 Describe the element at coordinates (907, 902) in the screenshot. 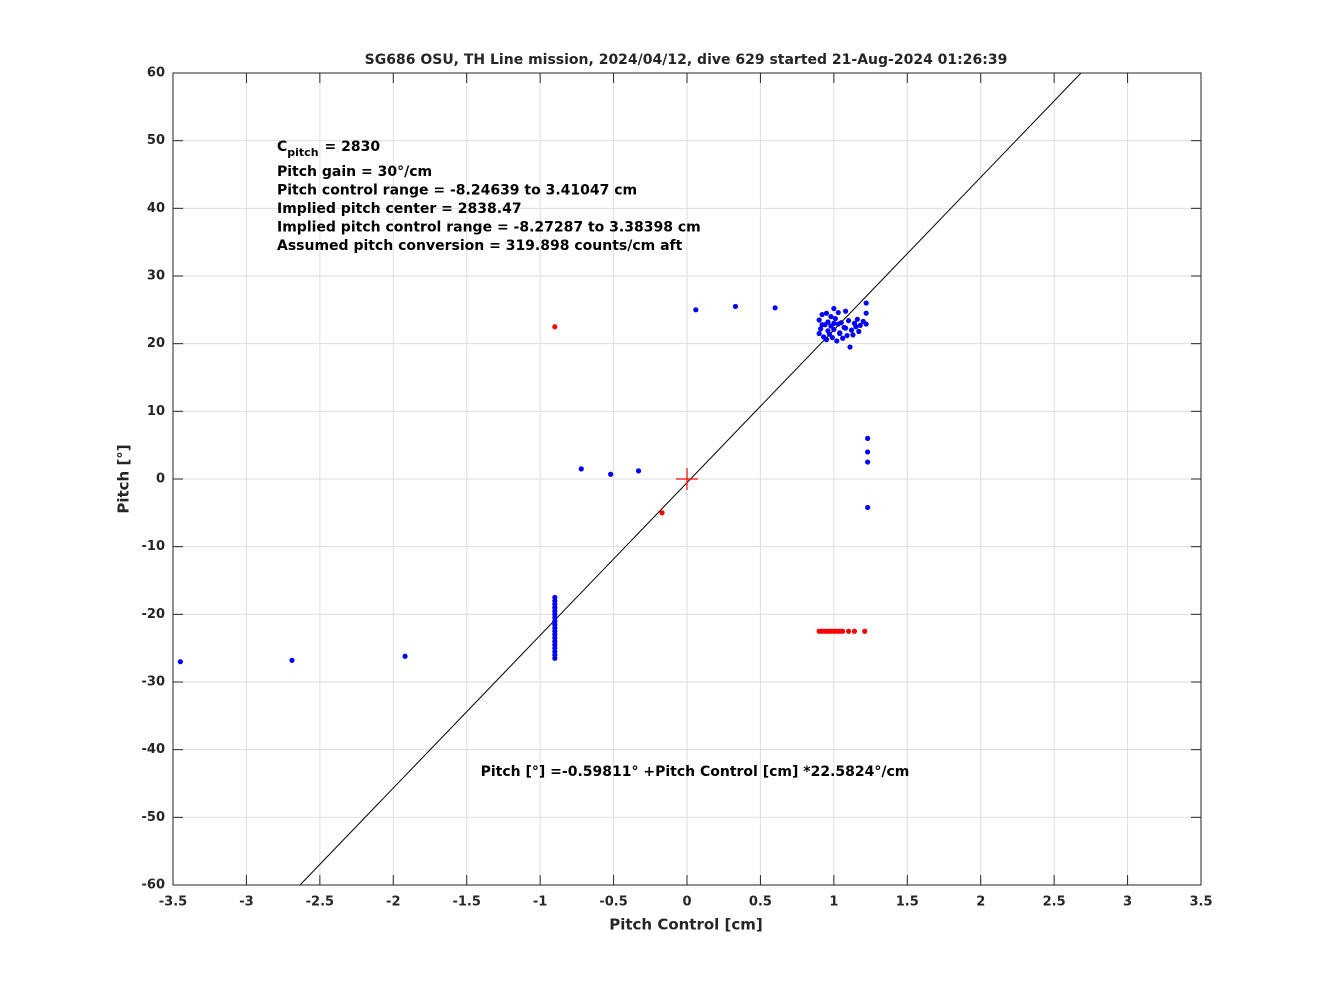

I see `x-tick-label: 1.5` at that location.